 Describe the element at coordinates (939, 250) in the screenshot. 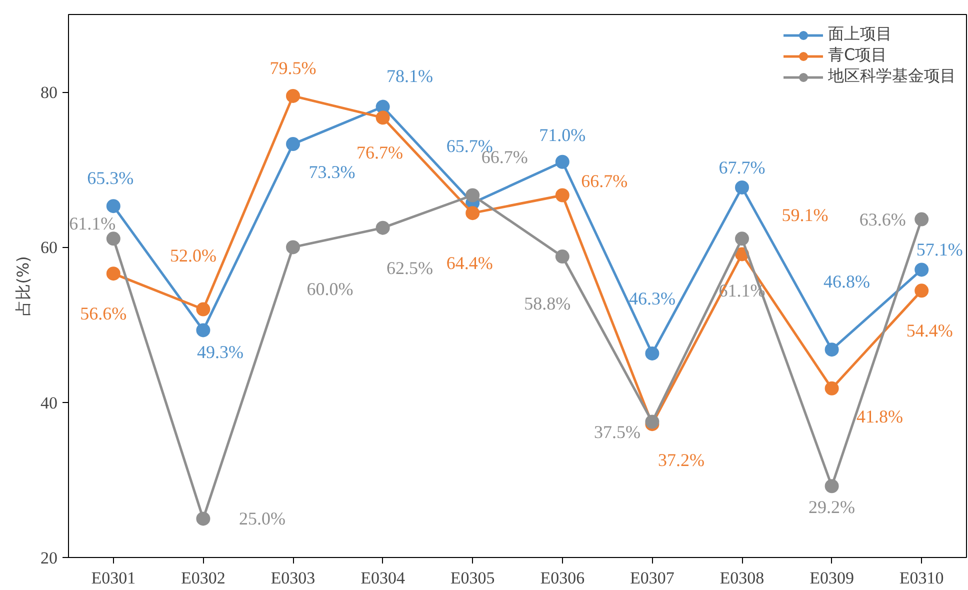

I see `data-label: 57.1%` at that location.